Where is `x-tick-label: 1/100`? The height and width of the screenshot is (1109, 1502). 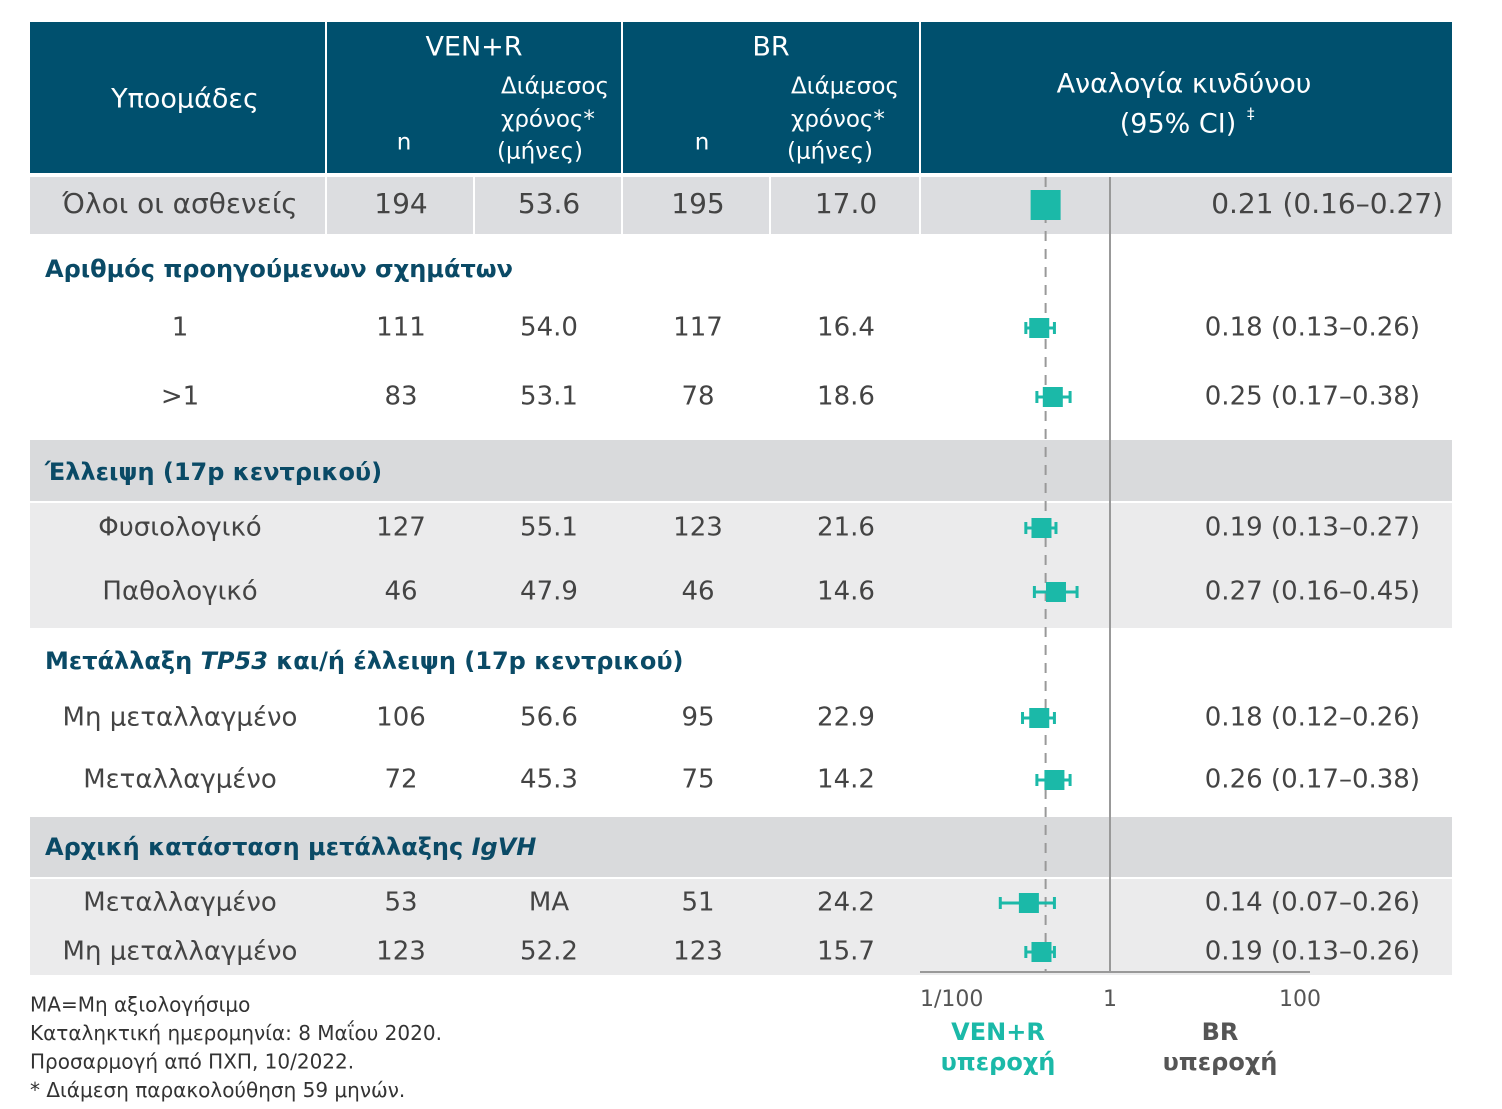 x-tick-label: 1/100 is located at coordinates (951, 999).